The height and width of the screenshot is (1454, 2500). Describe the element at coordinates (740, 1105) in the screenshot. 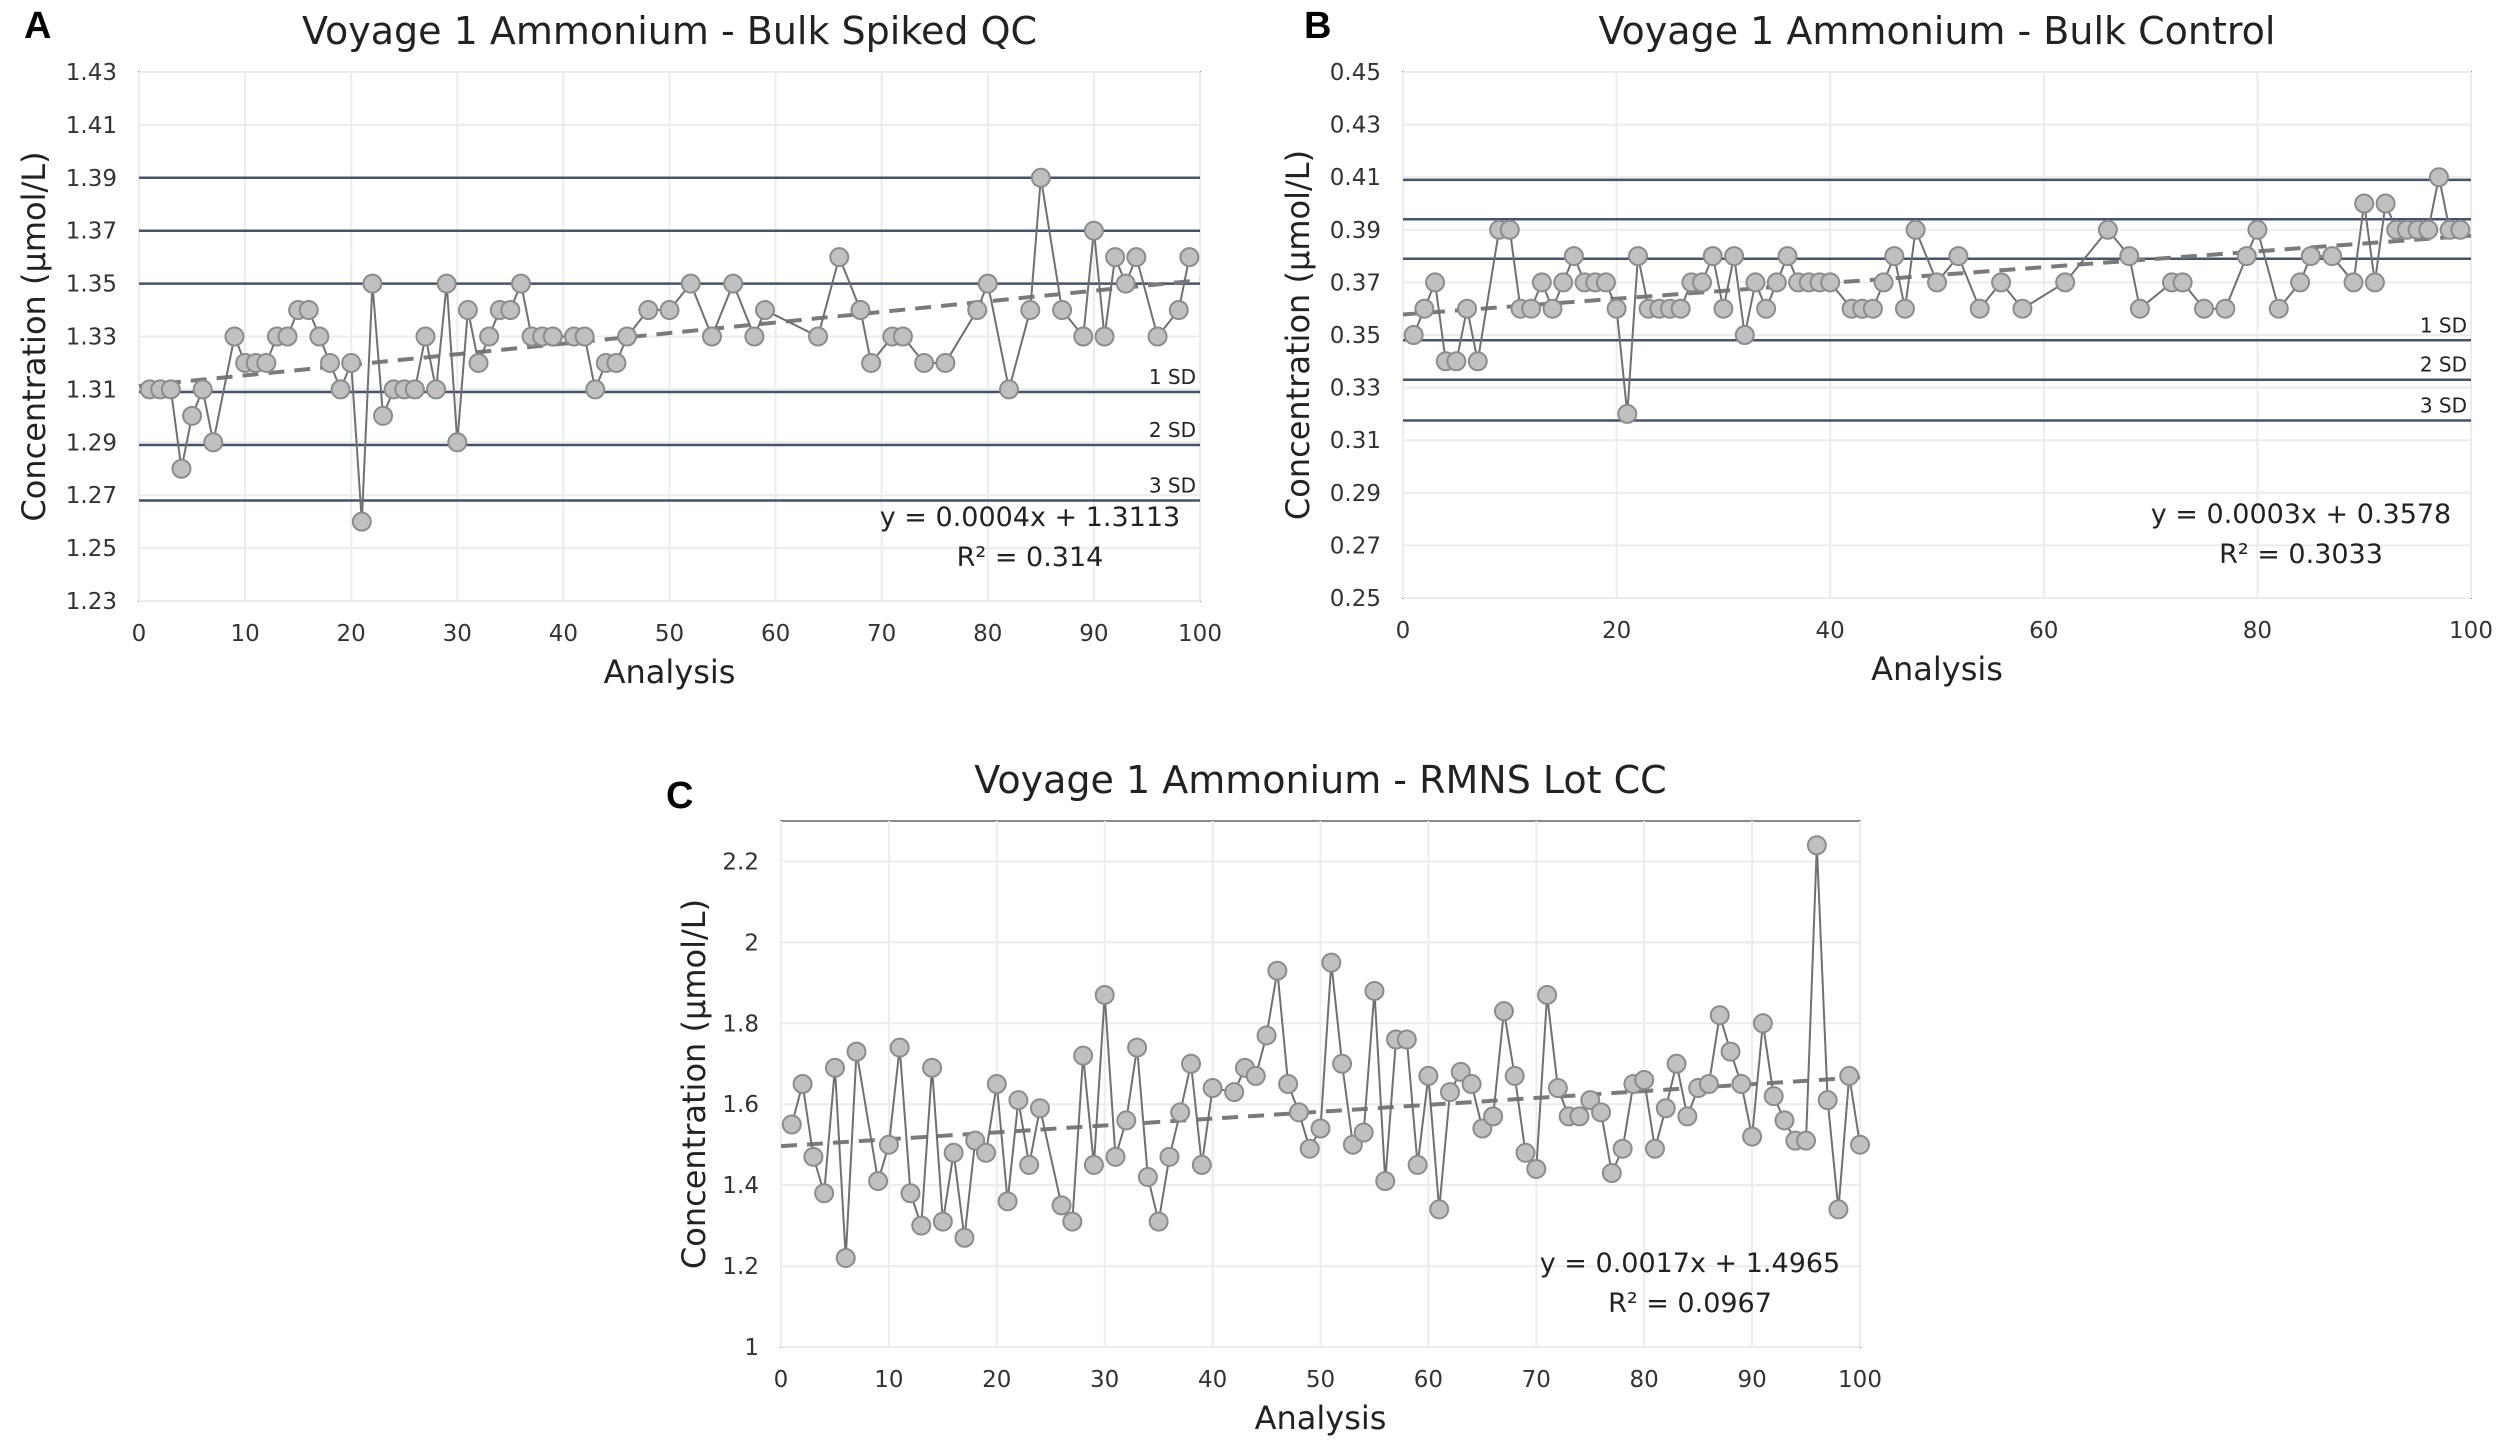

I see `y-tick-label: 1.6` at that location.